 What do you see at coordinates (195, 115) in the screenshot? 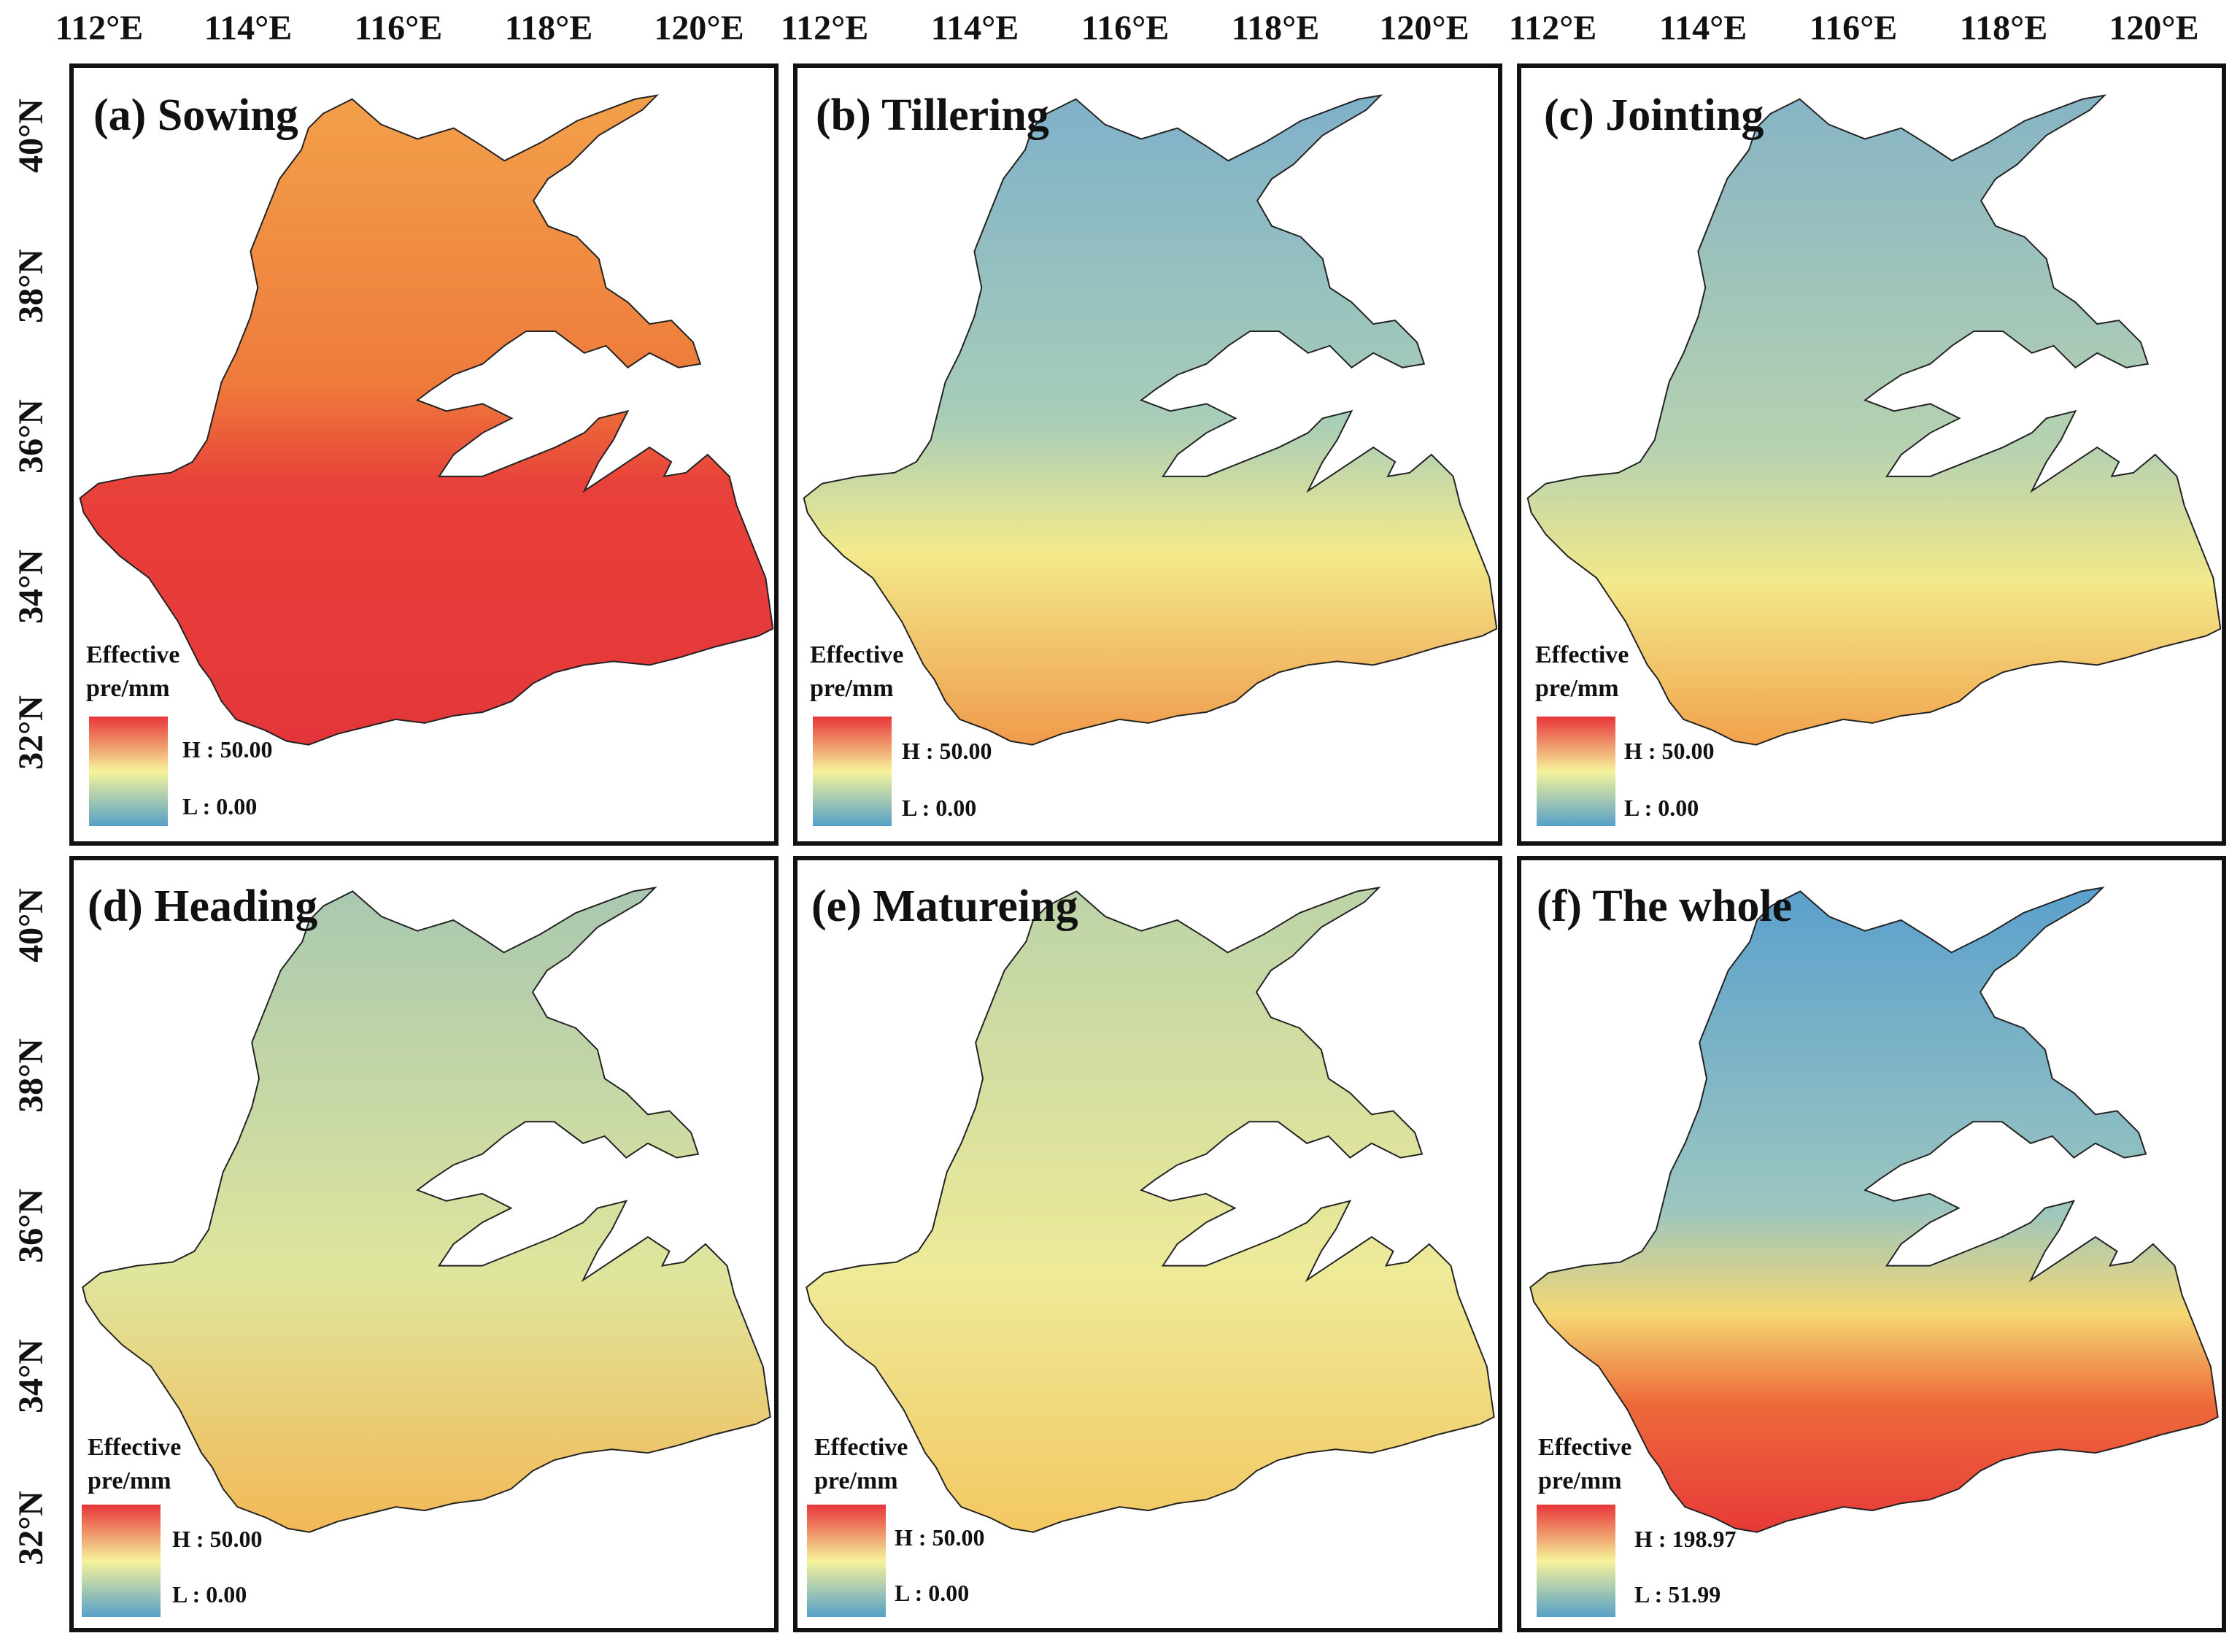
I see `panel-title: (a) Sowing` at bounding box center [195, 115].